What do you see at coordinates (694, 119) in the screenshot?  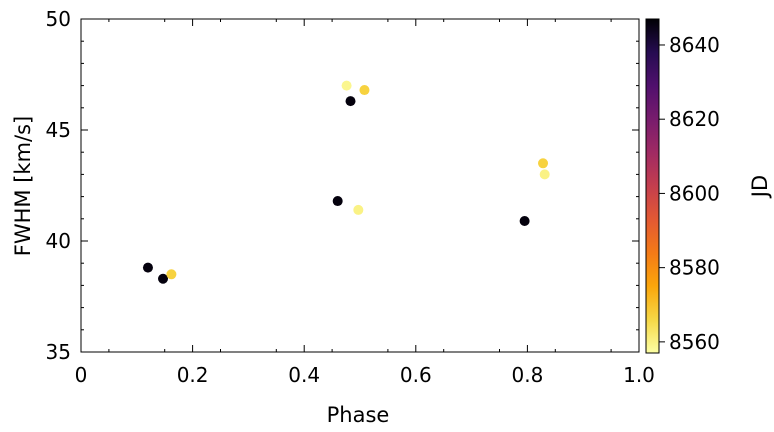 I see `colorbar-tick-label: 8620` at bounding box center [694, 119].